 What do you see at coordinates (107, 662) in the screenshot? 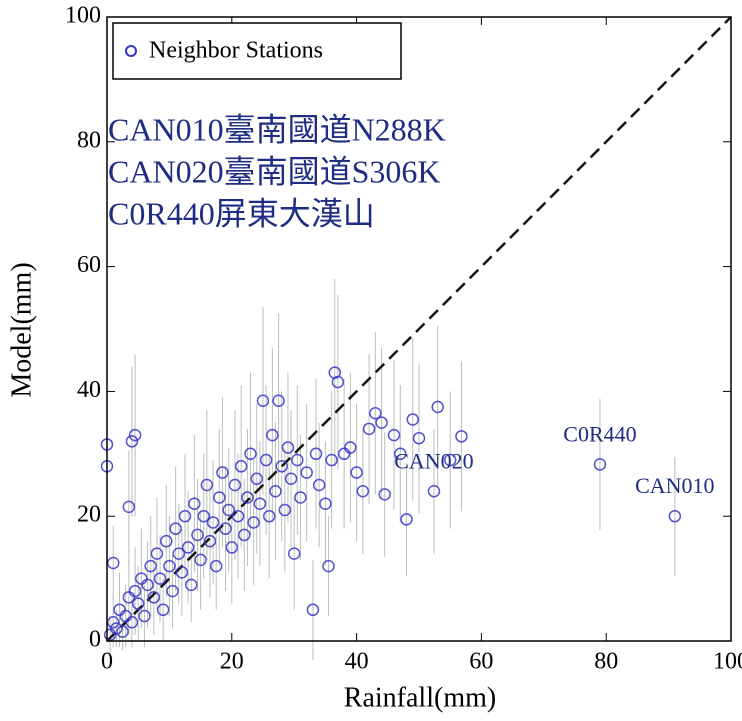
I see `x-tick-label: 0` at bounding box center [107, 662].